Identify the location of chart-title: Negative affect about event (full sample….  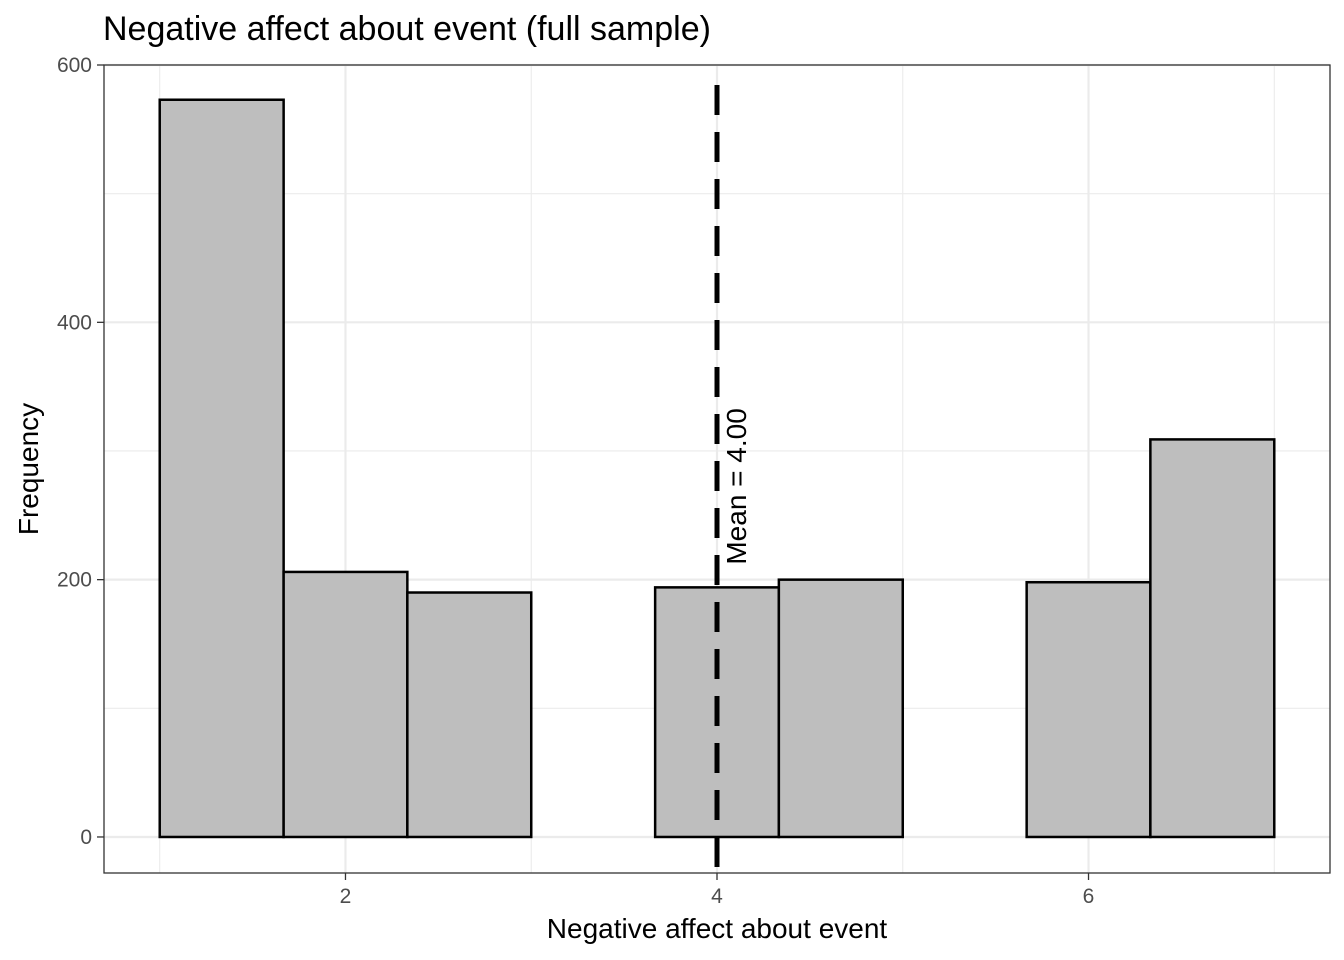
(407, 29).